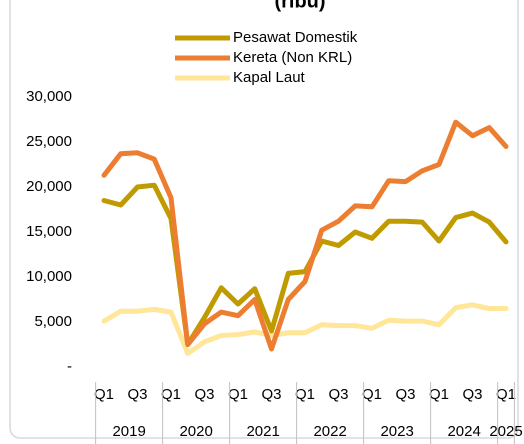 This screenshot has width=524, height=444. What do you see at coordinates (49, 231) in the screenshot?
I see `y-tick-label: 15,000` at bounding box center [49, 231].